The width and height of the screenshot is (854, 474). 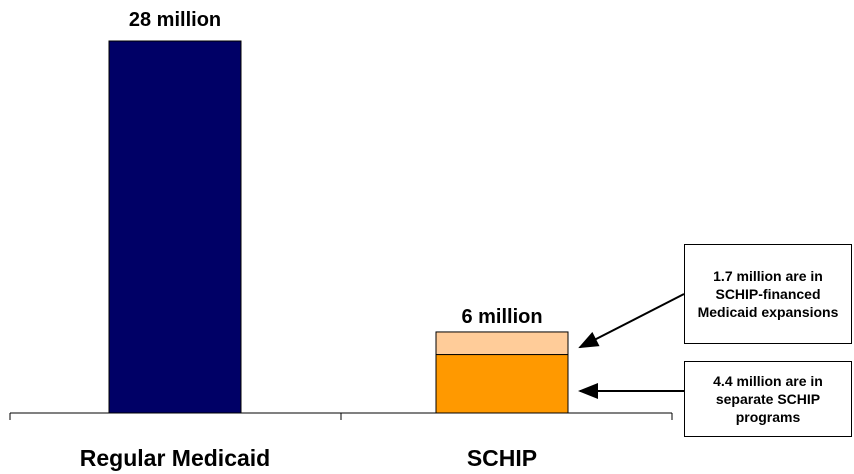 What do you see at coordinates (502, 458) in the screenshot?
I see `category-label: SCHIP` at bounding box center [502, 458].